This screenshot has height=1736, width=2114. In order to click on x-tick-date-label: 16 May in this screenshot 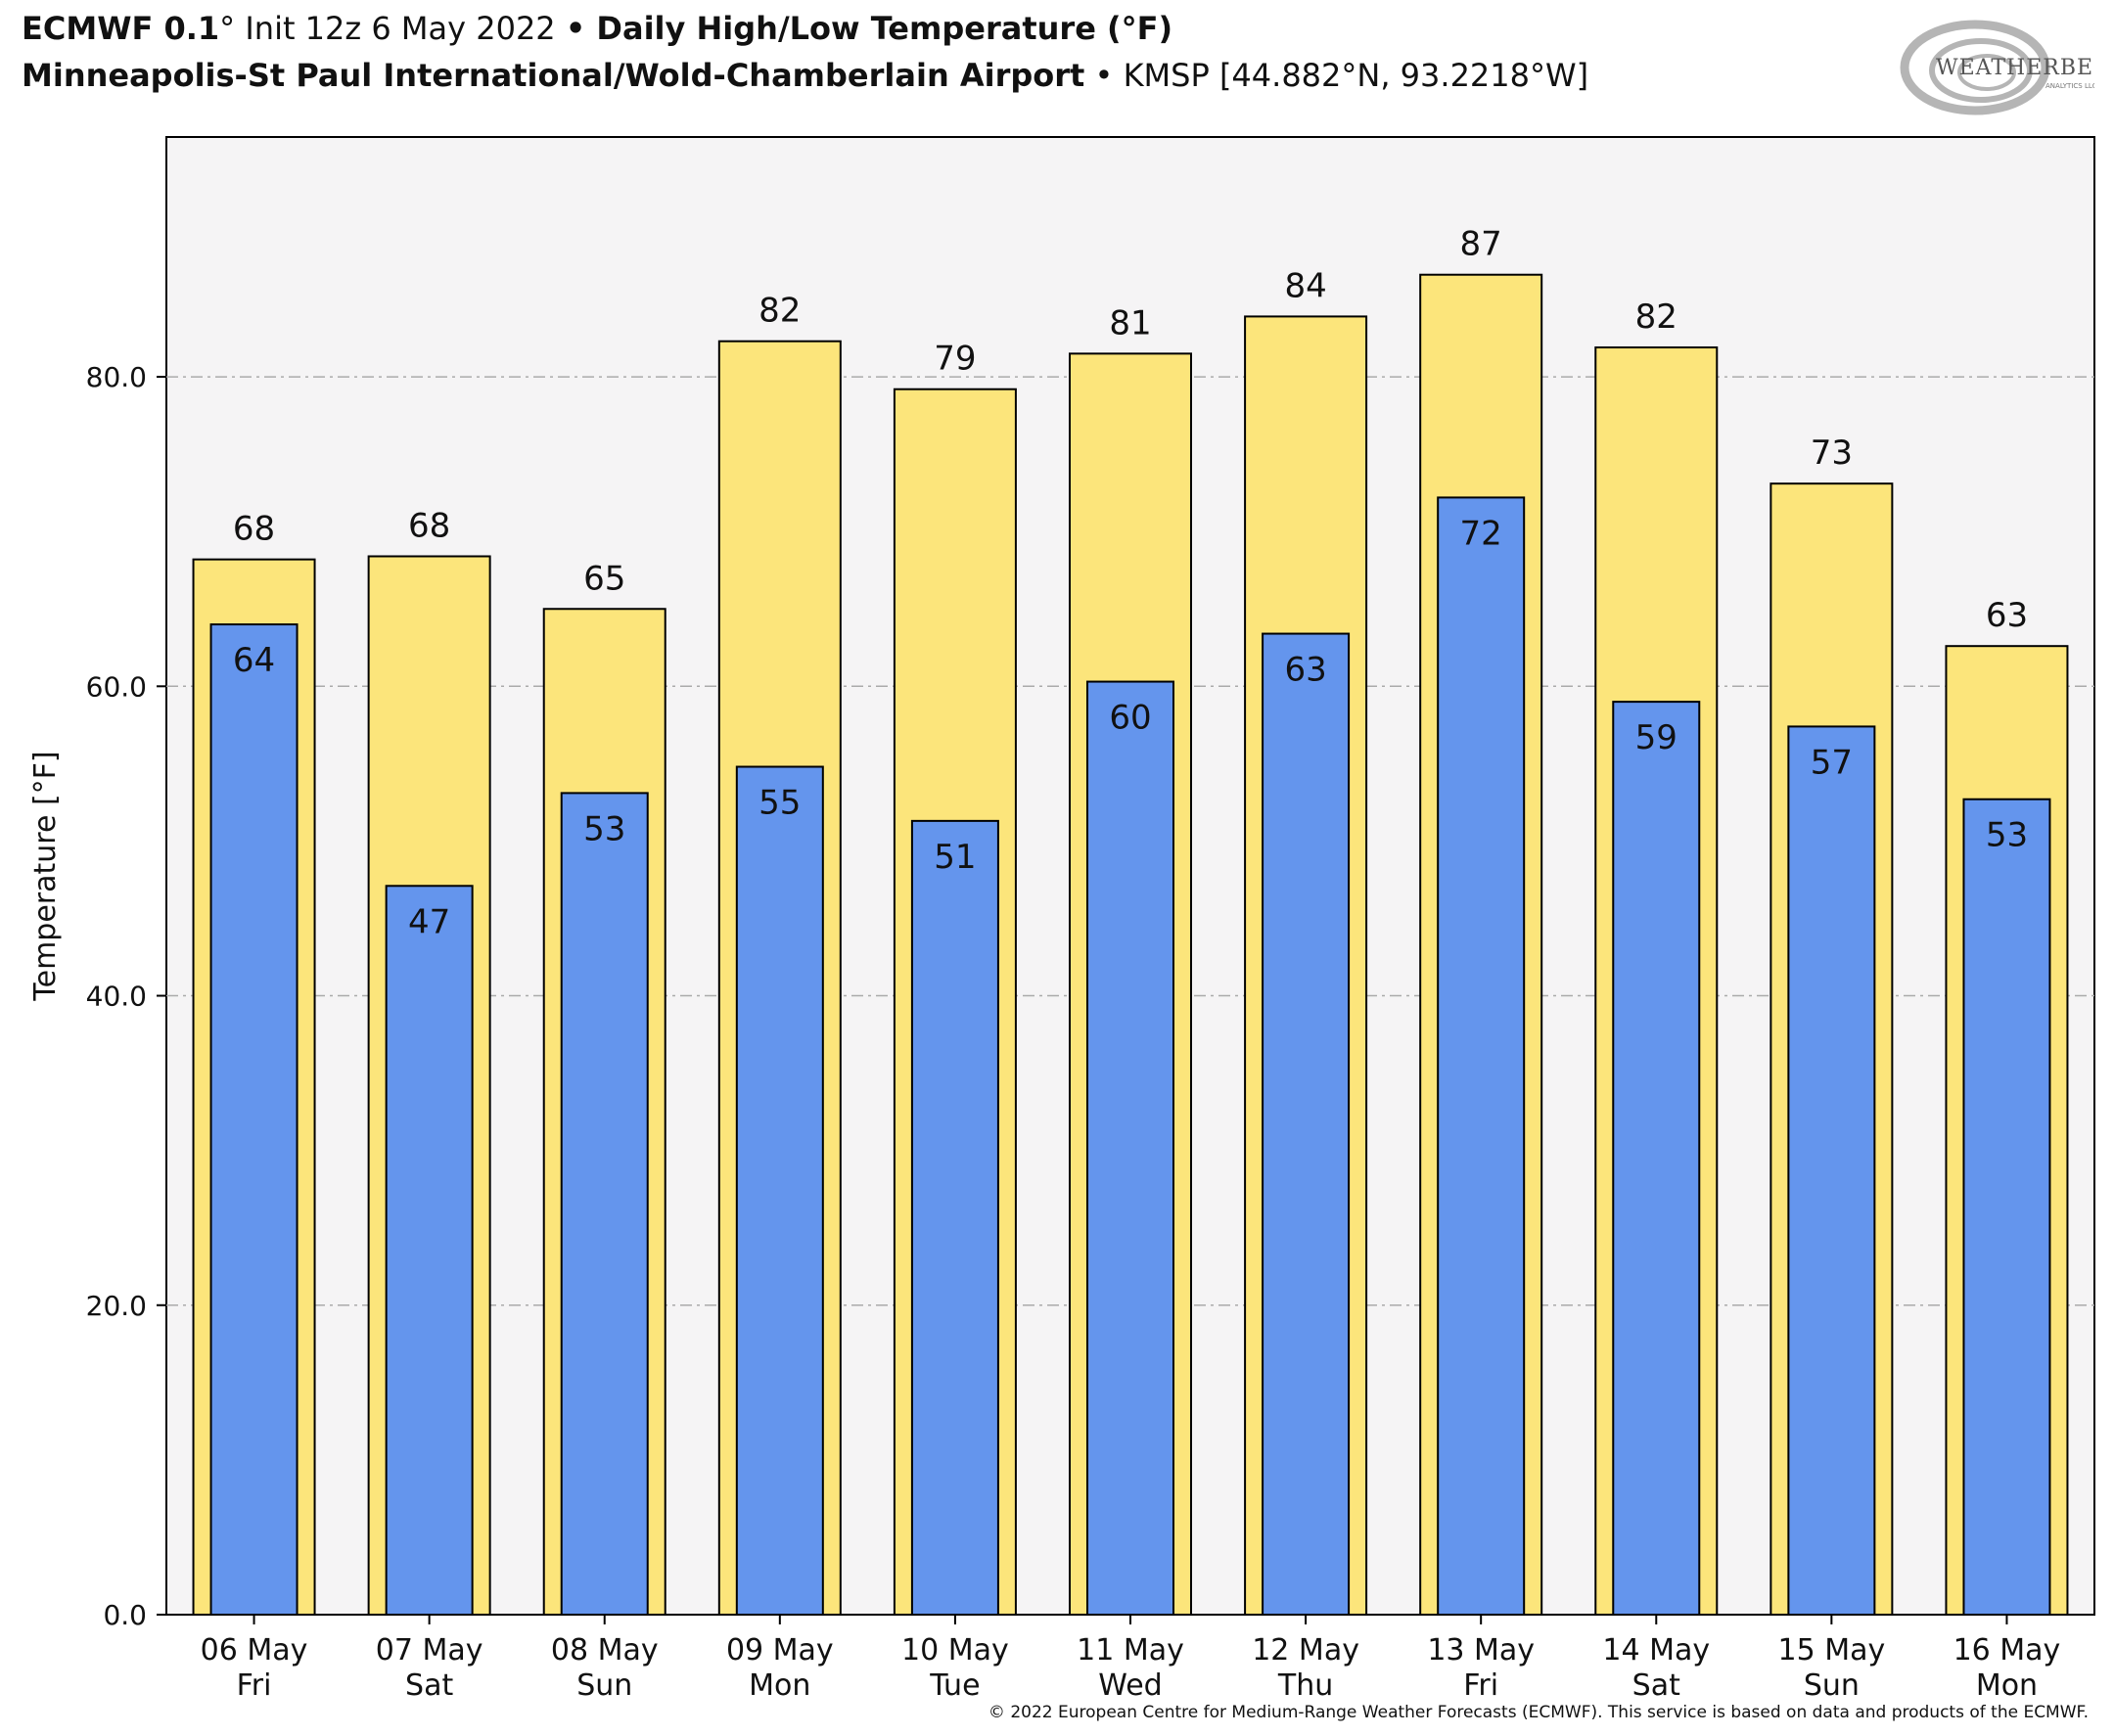, I will do `click(2007, 1650)`.